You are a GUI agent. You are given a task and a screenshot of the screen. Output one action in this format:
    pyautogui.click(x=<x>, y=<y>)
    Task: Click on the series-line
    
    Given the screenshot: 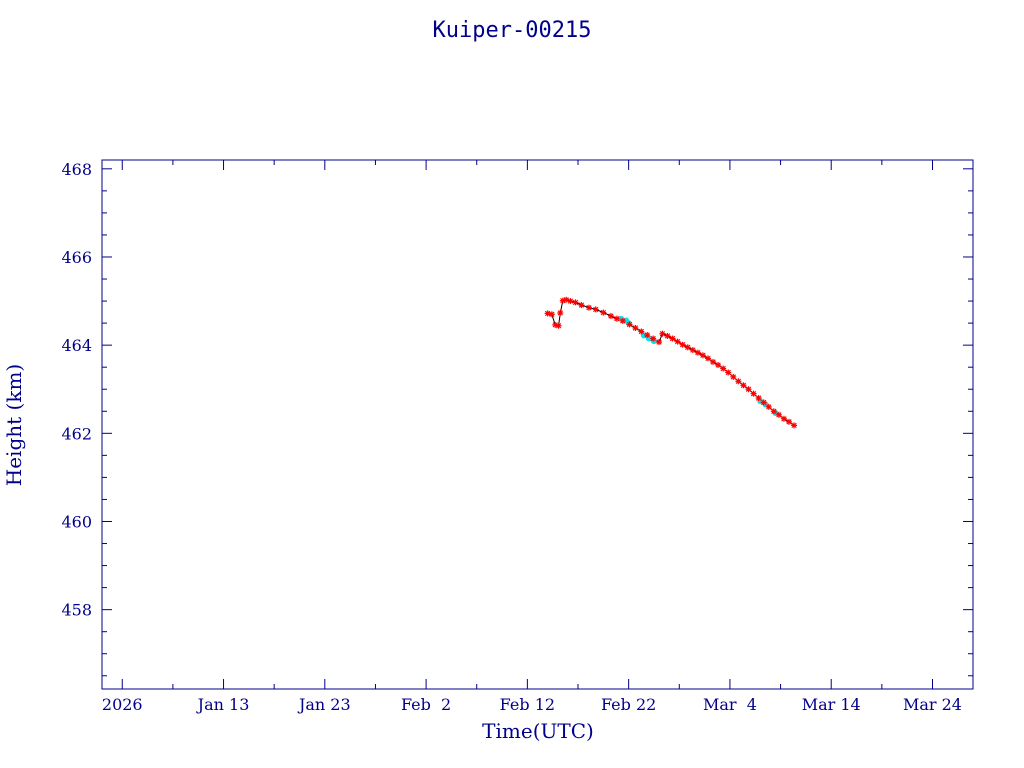 What is the action you would take?
    pyautogui.click(x=671, y=362)
    